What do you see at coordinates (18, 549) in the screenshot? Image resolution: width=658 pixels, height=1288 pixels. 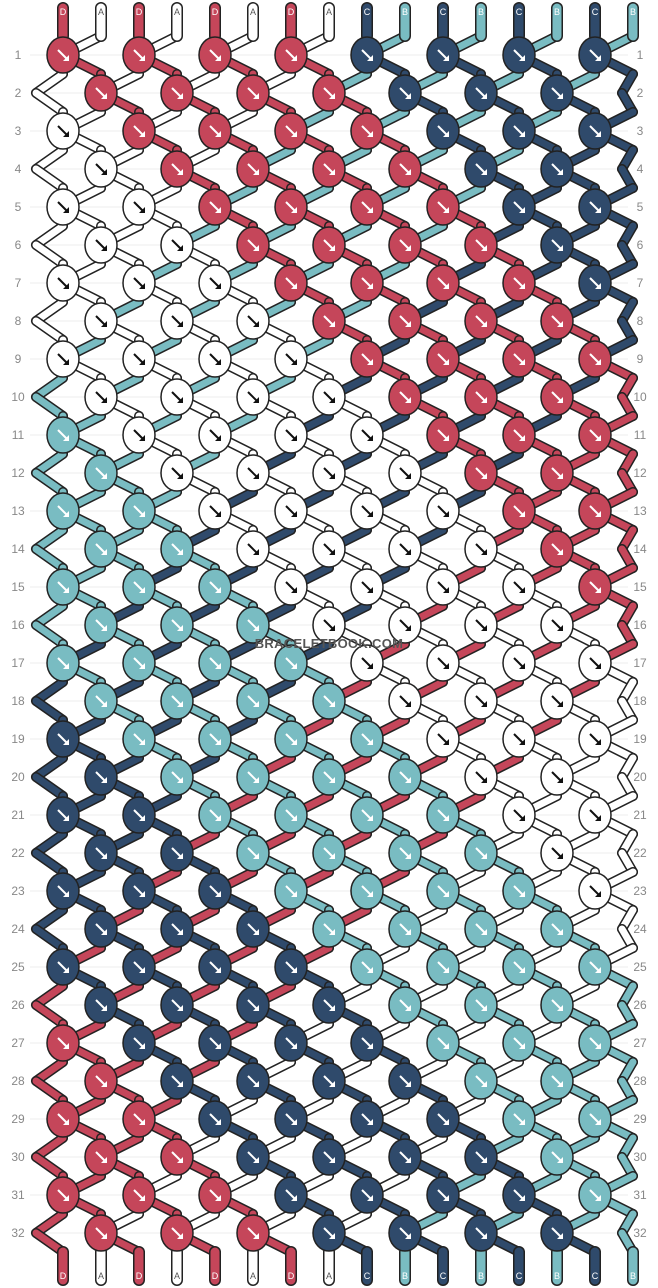 I see `row-number-left: 14` at bounding box center [18, 549].